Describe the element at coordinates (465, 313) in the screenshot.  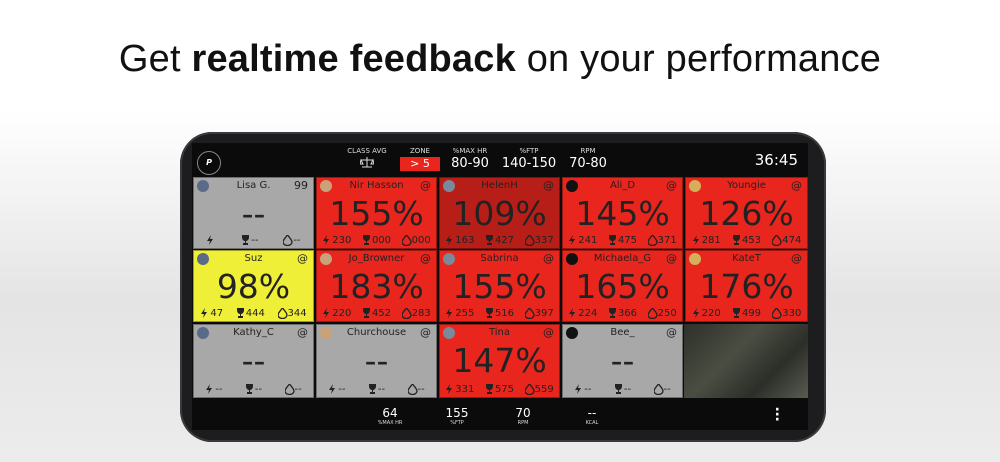
I see `power-value: 255` at that location.